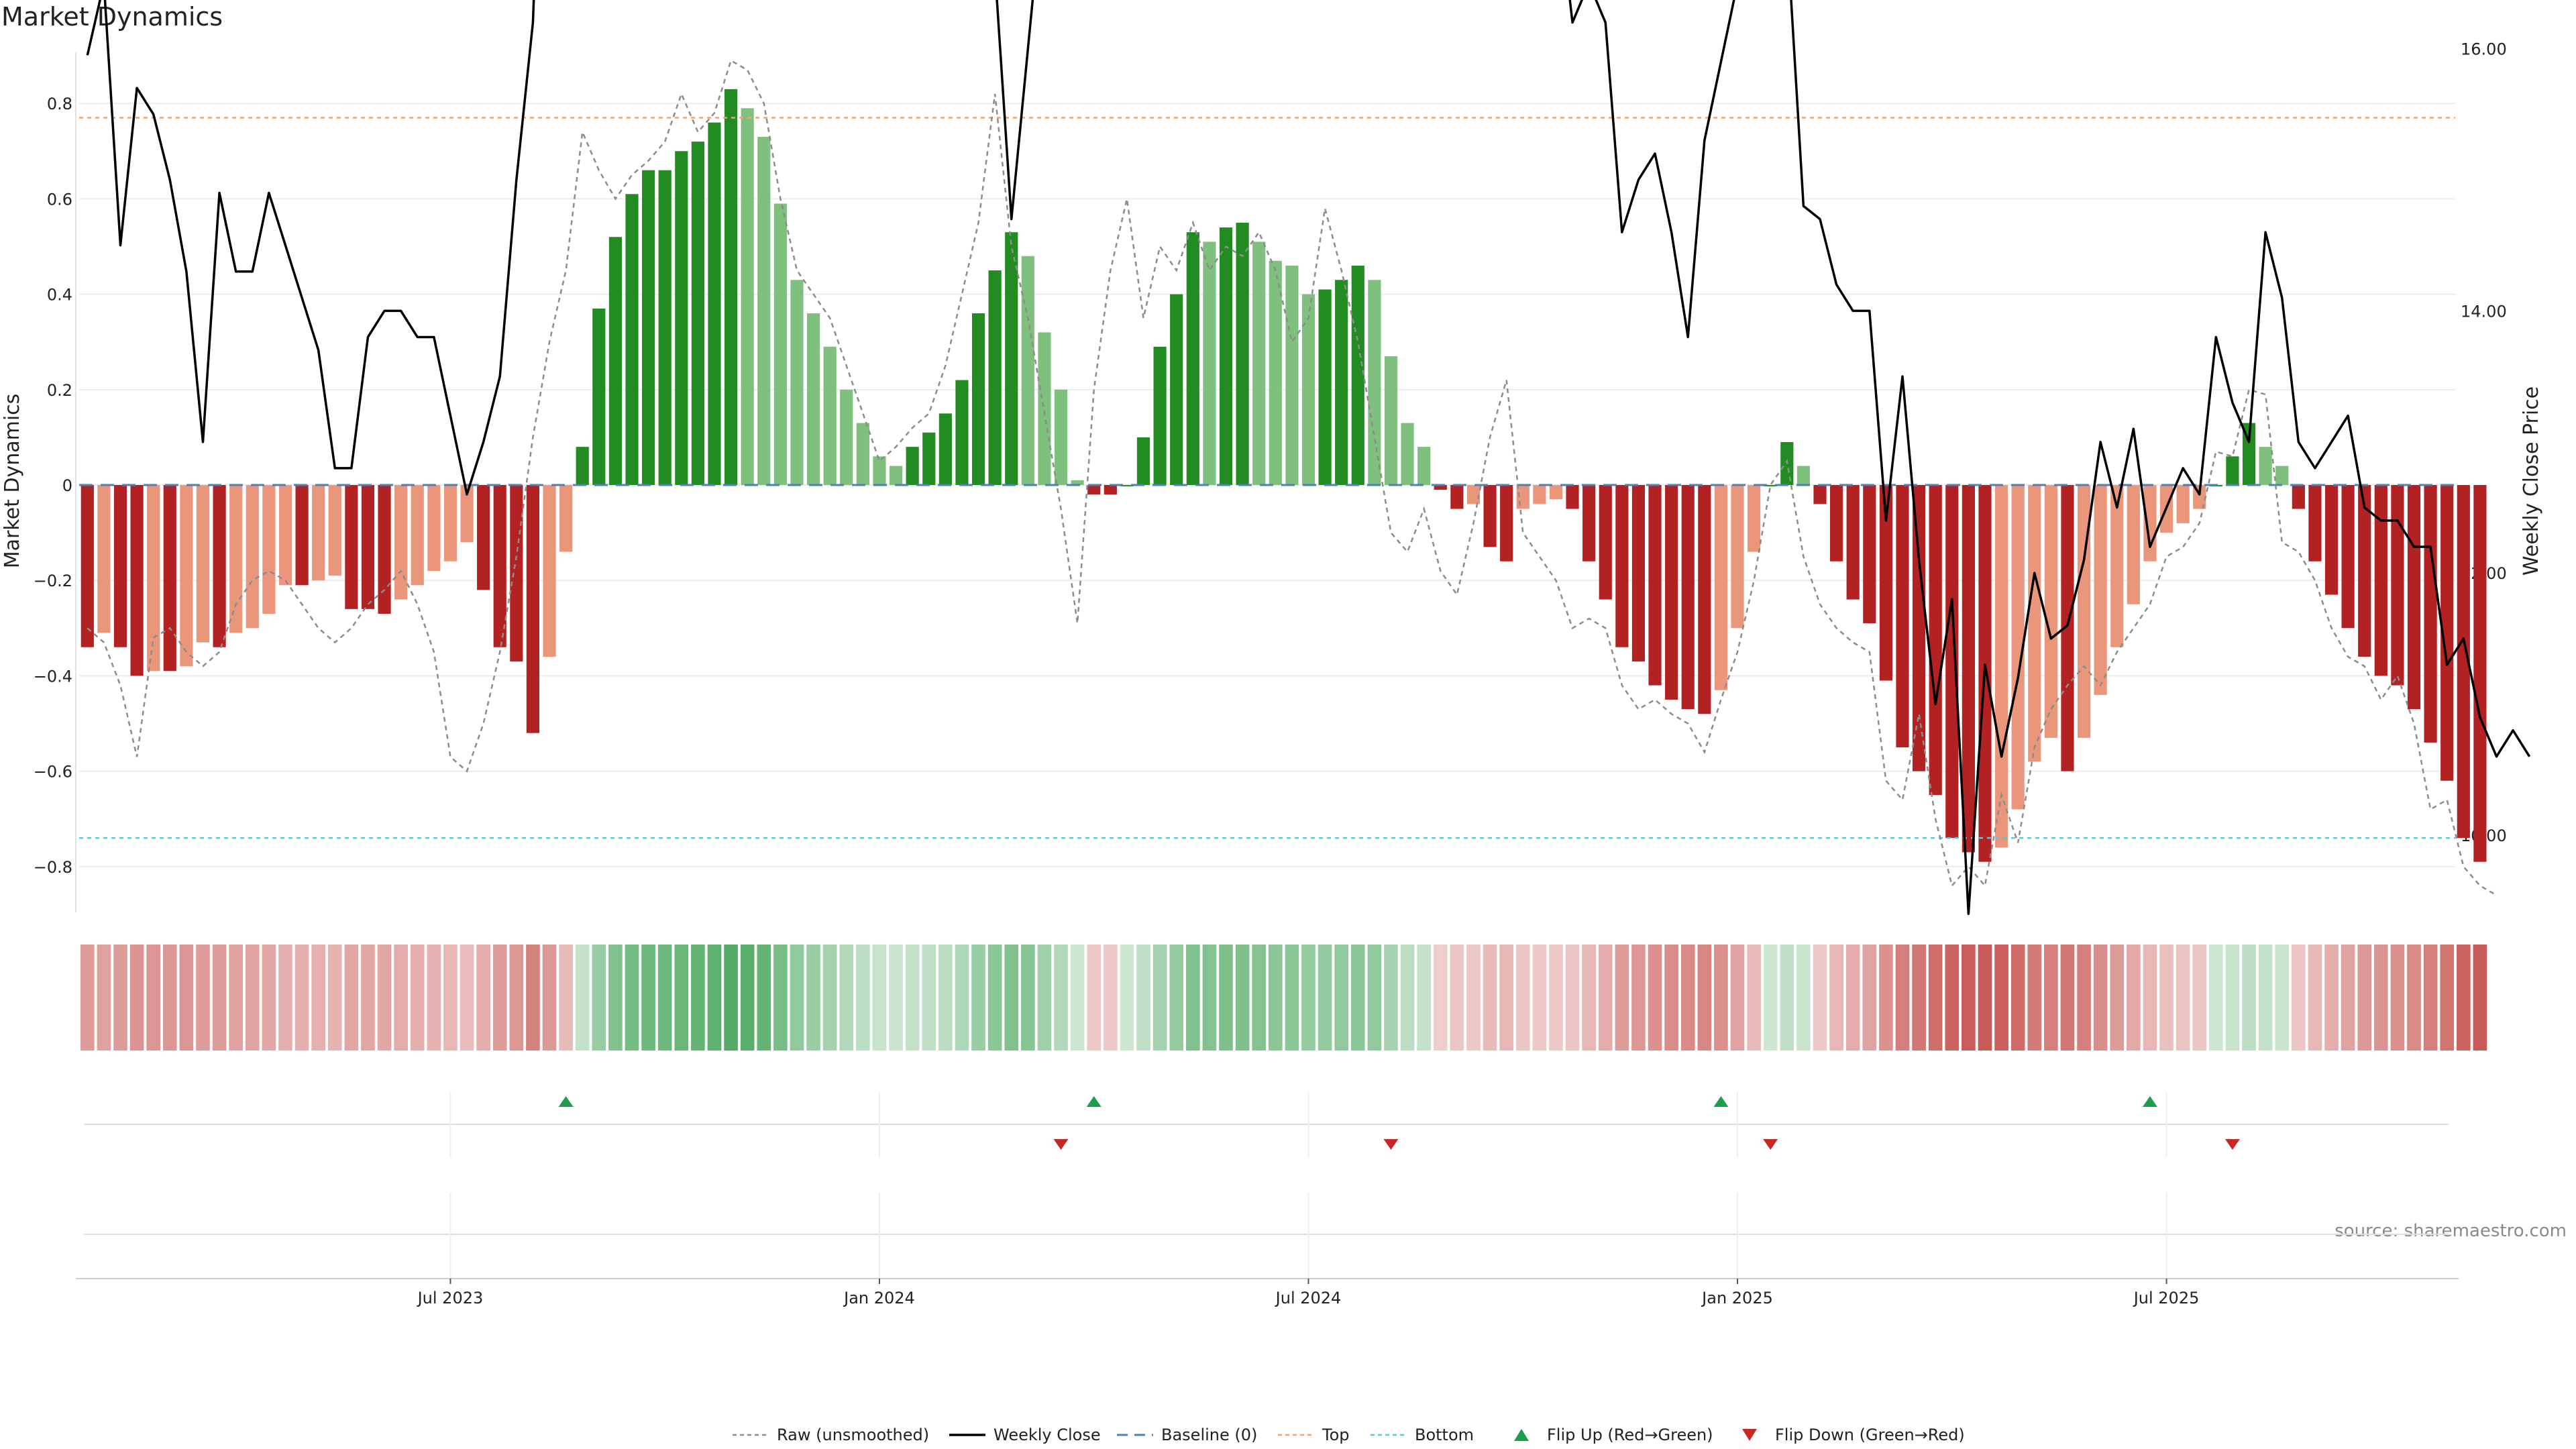 The image size is (2576, 1449). I want to click on legend-label: Weekly Close, so click(1047, 1435).